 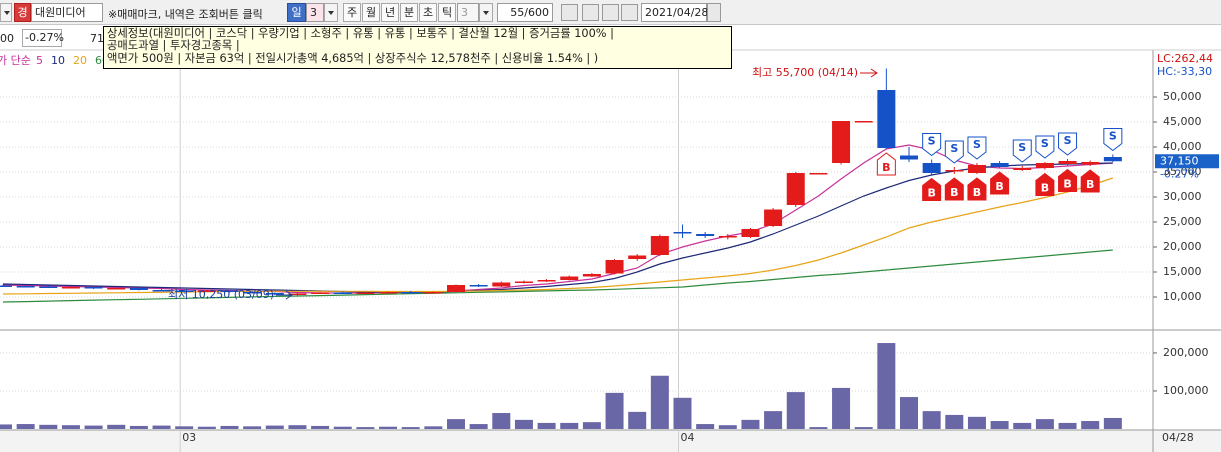 I want to click on period-button: 년, so click(x=390, y=12).